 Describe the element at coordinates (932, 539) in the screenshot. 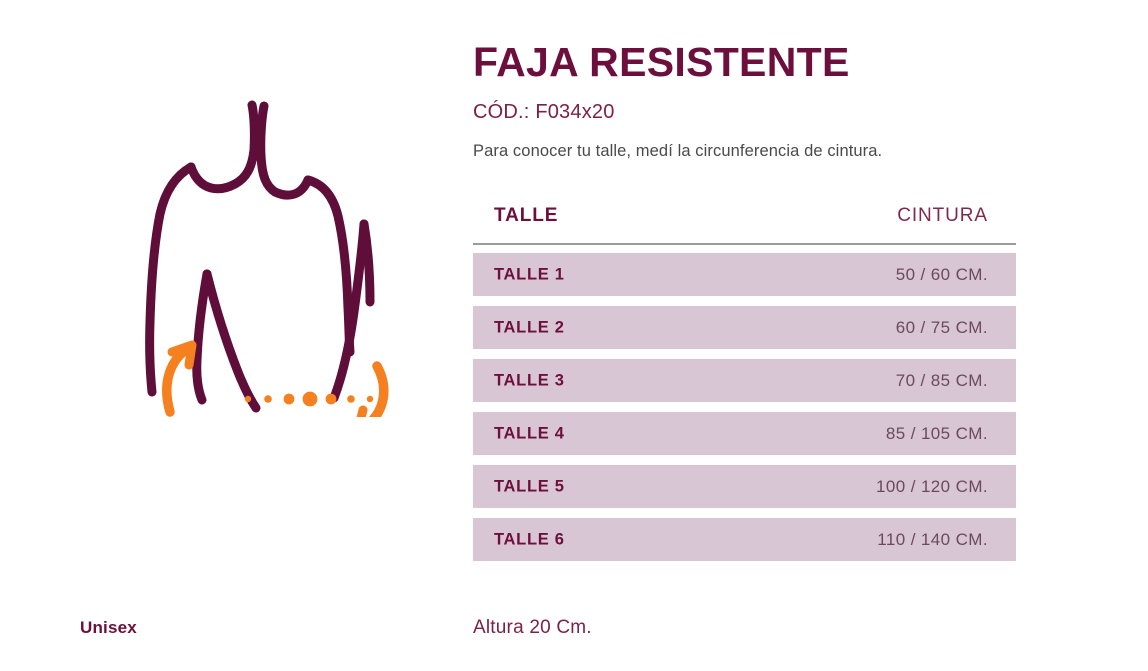

I see `waist-value: 110 / 140 CM.` at that location.